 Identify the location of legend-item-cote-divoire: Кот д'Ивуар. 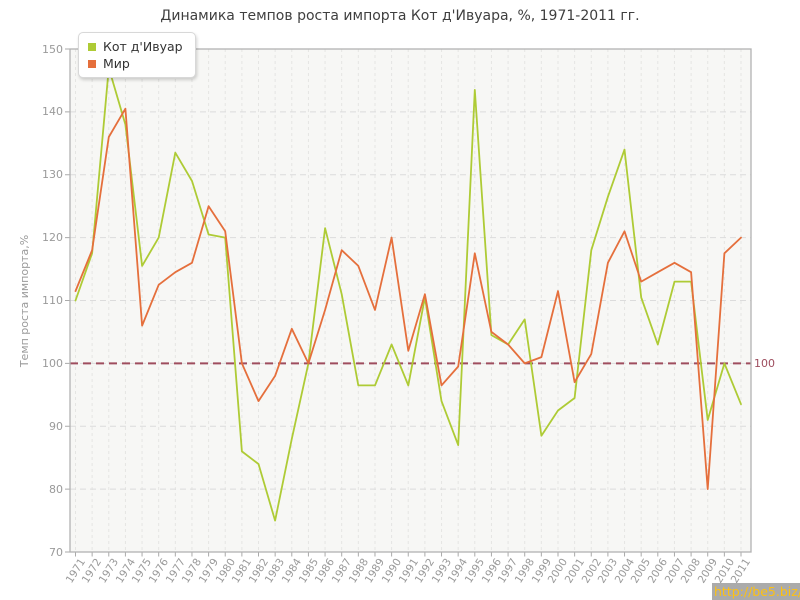
(135, 46).